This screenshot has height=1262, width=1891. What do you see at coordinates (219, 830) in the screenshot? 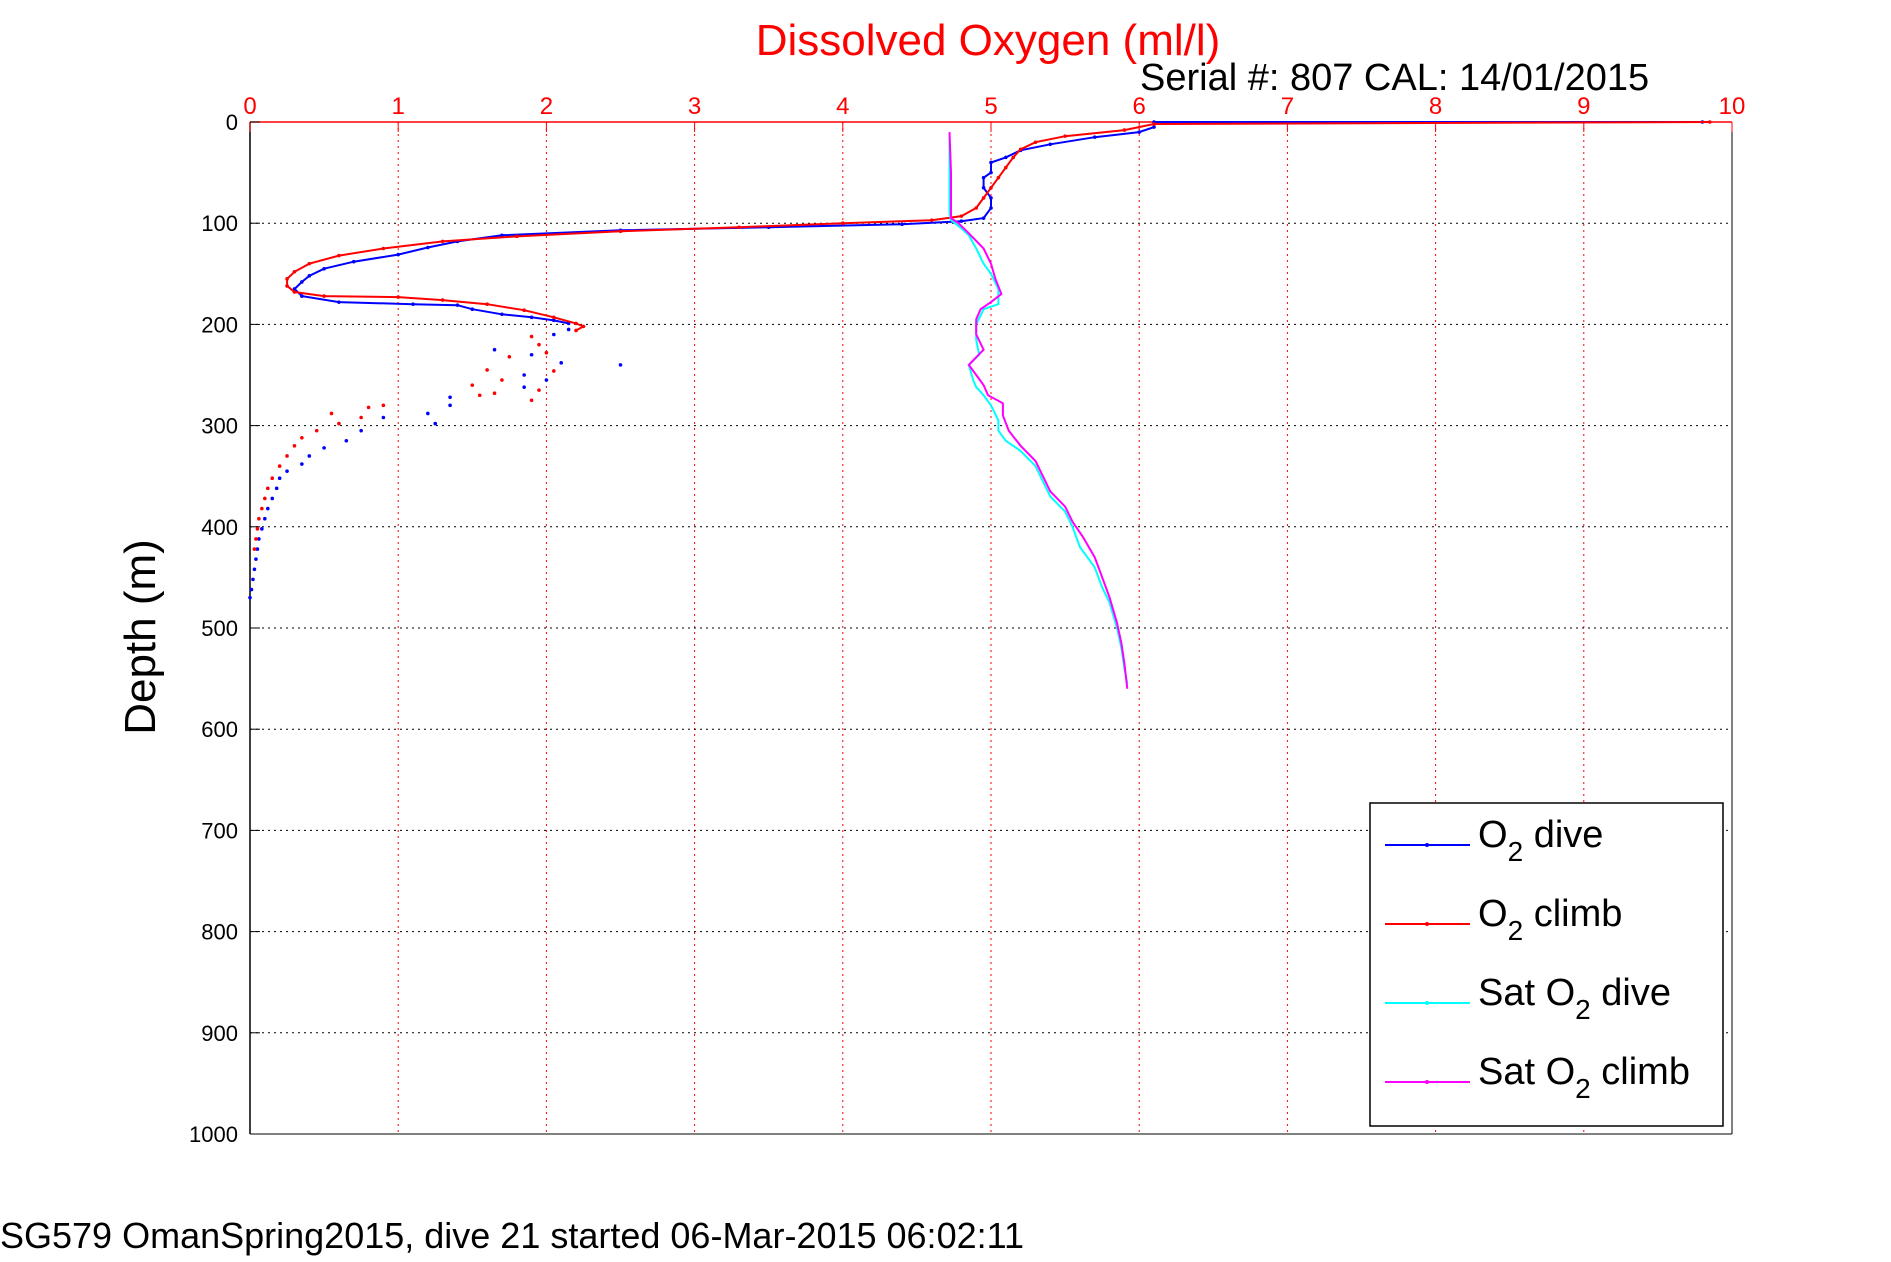
I see `y-tick-label: 700` at bounding box center [219, 830].